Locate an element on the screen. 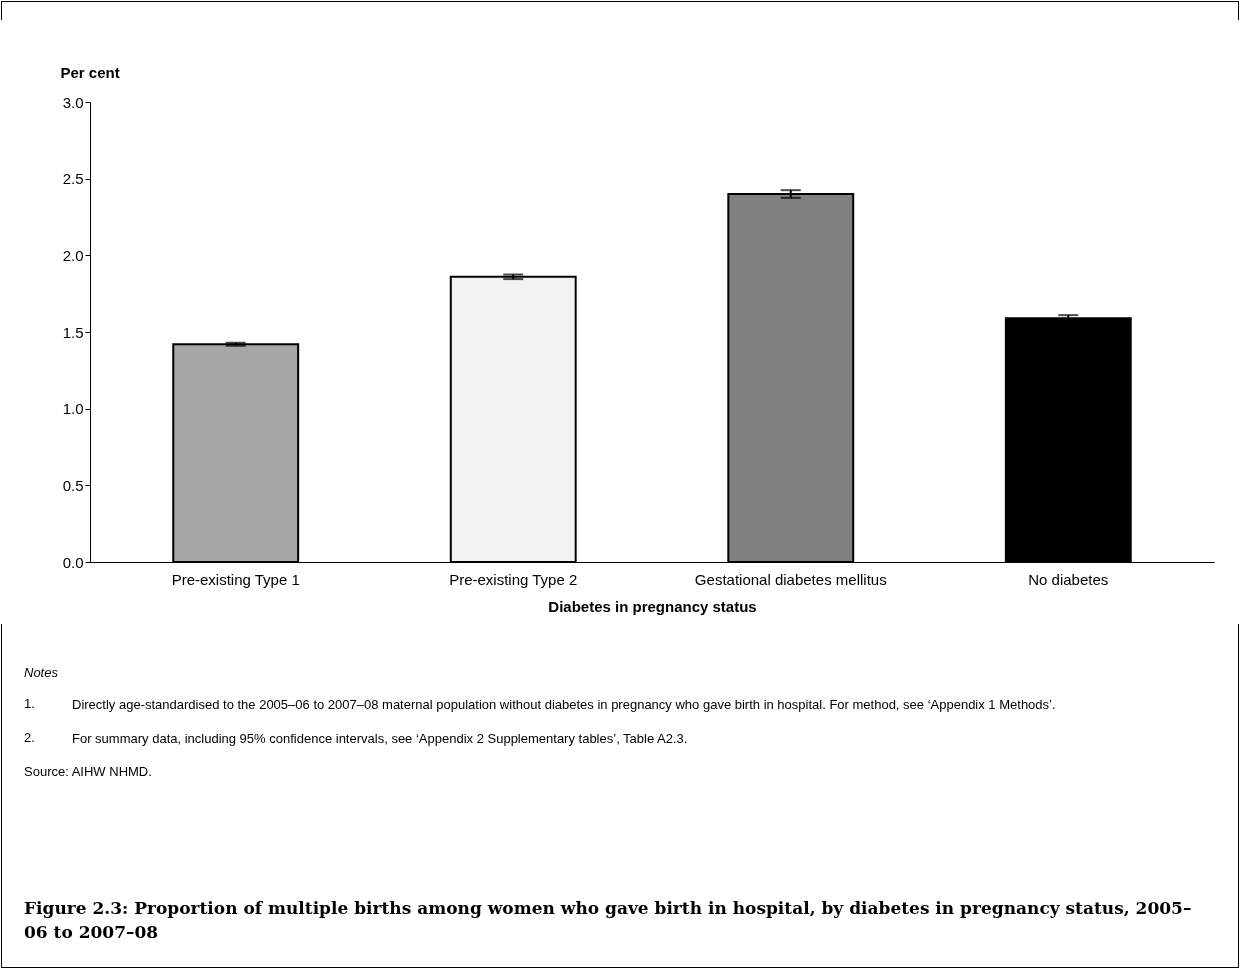 The height and width of the screenshot is (971, 1242). y-tick-label: 2.0 is located at coordinates (73, 255).